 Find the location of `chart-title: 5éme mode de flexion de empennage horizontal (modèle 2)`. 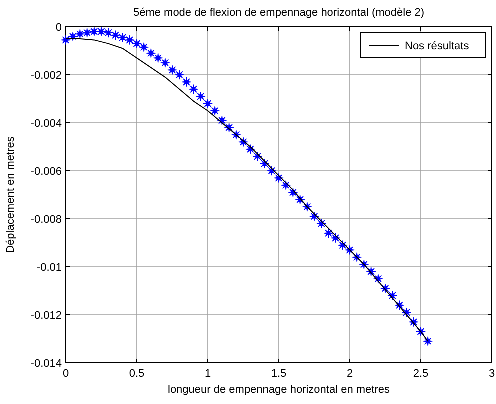

chart-title: 5éme mode de flexion de empennage horizontal (modèle 2) is located at coordinates (279, 13).